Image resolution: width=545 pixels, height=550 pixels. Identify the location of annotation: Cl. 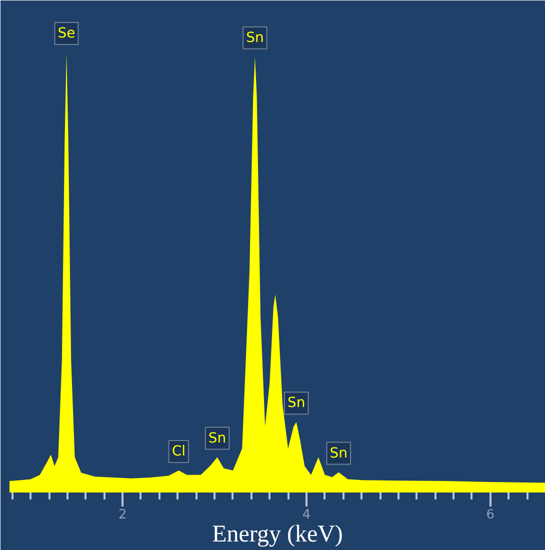
(179, 452).